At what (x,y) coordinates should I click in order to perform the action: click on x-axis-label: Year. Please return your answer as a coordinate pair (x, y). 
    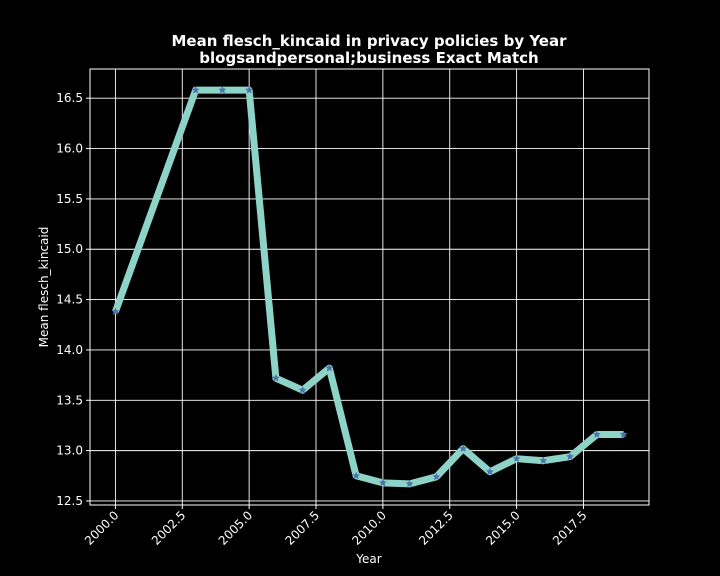
    Looking at the image, I should click on (368, 559).